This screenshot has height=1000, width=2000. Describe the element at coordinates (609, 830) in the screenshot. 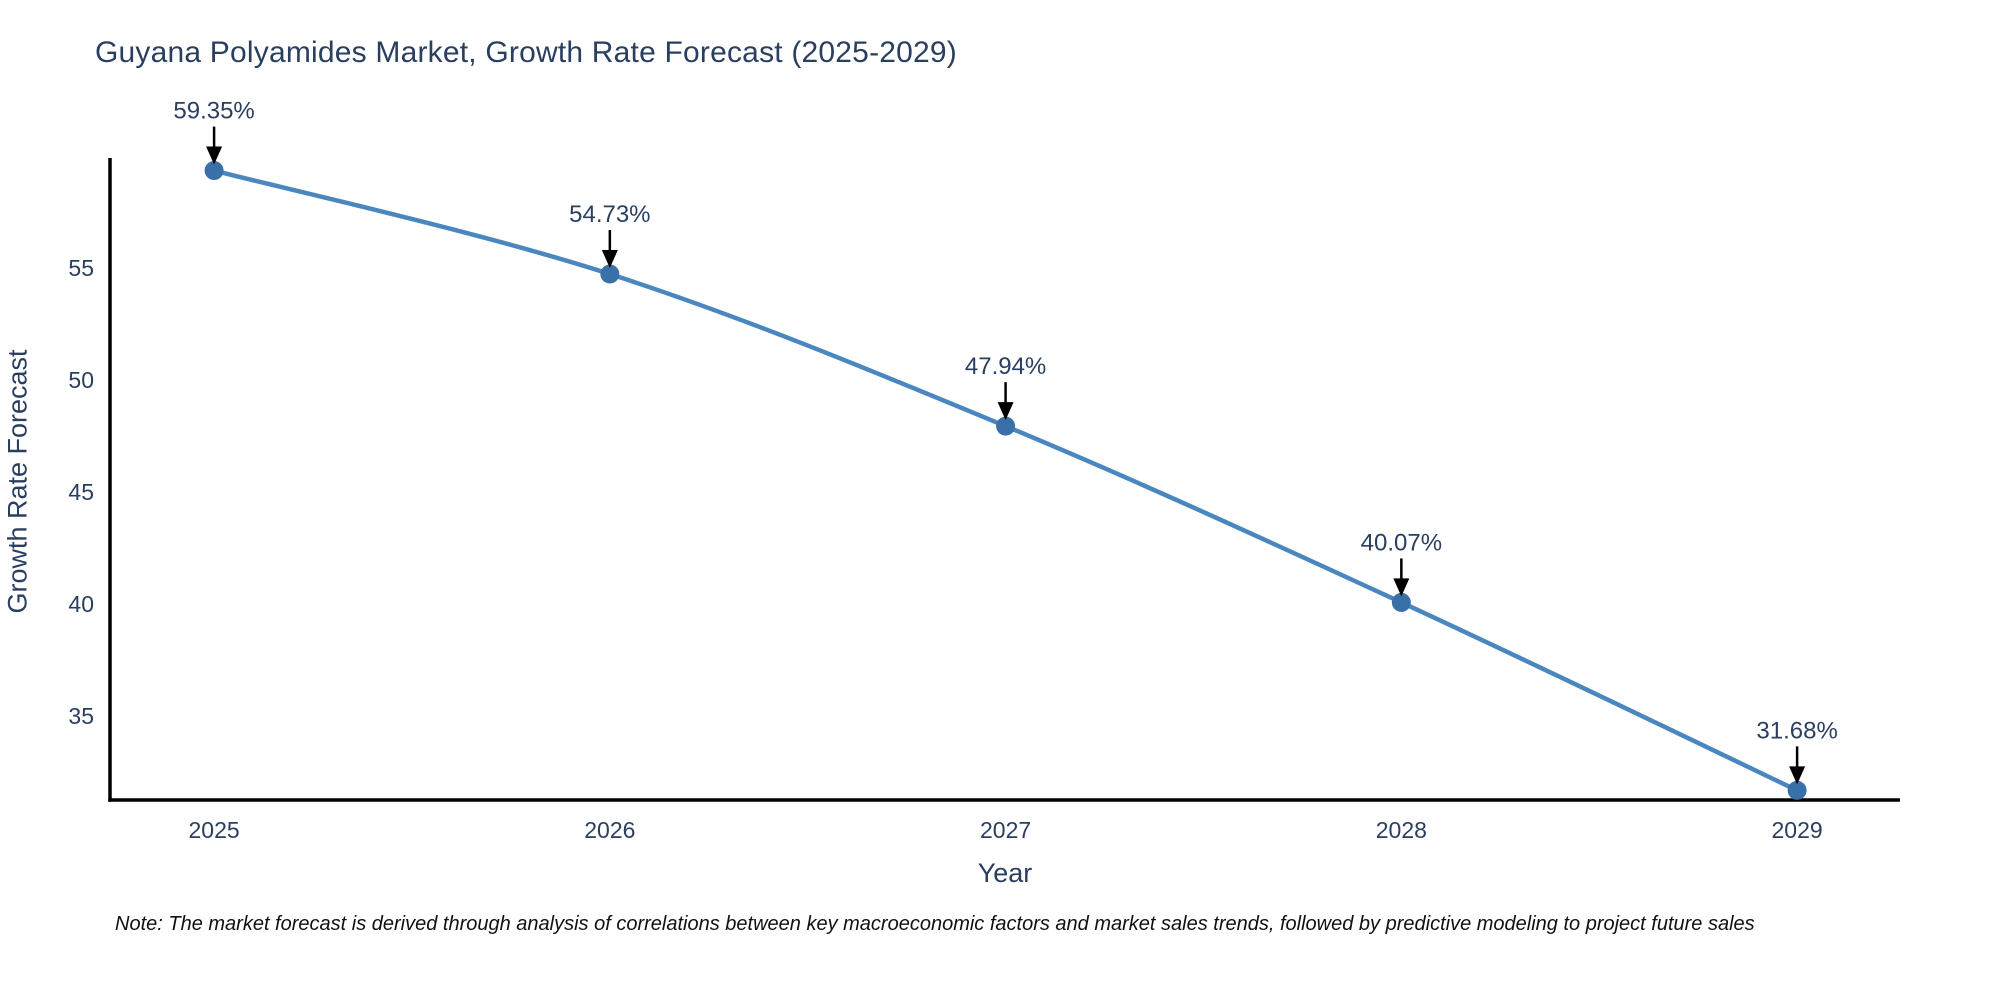

I see `x-tick-label-2026: 2026` at that location.